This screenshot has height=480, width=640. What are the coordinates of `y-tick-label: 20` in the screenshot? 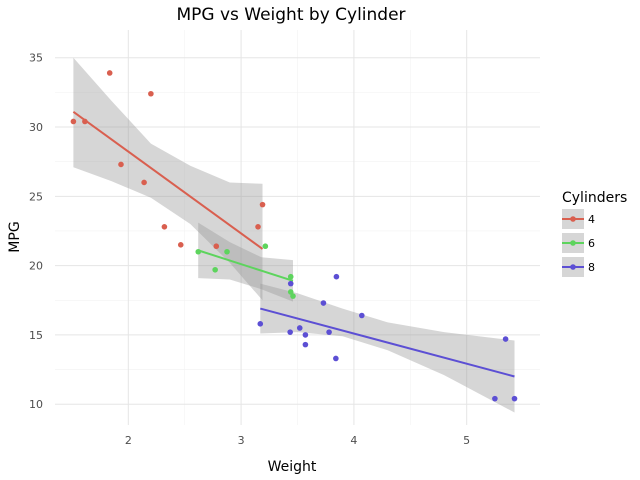 It's located at (36, 266).